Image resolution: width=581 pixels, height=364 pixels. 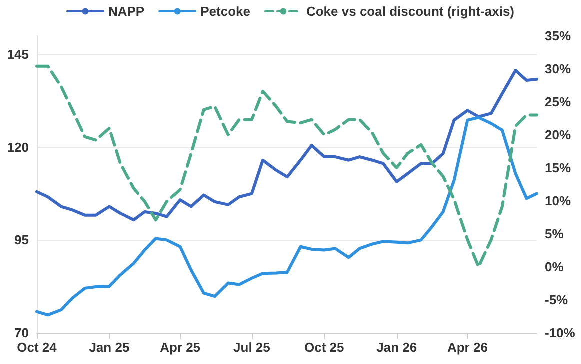 I want to click on legend-label: Petcoke, so click(x=225, y=11).